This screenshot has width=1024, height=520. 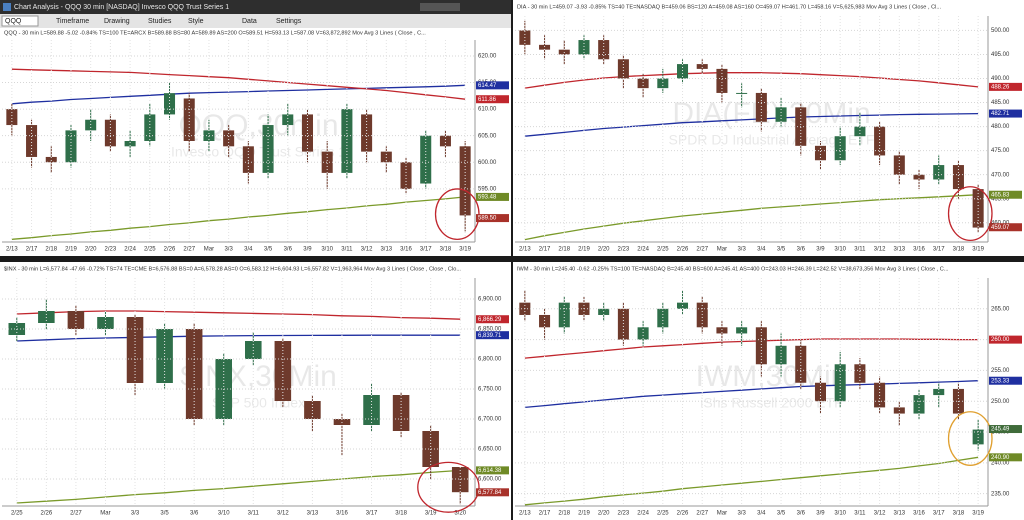 What do you see at coordinates (72, 21) in the screenshot?
I see `toolbar-item: Timeframe` at bounding box center [72, 21].